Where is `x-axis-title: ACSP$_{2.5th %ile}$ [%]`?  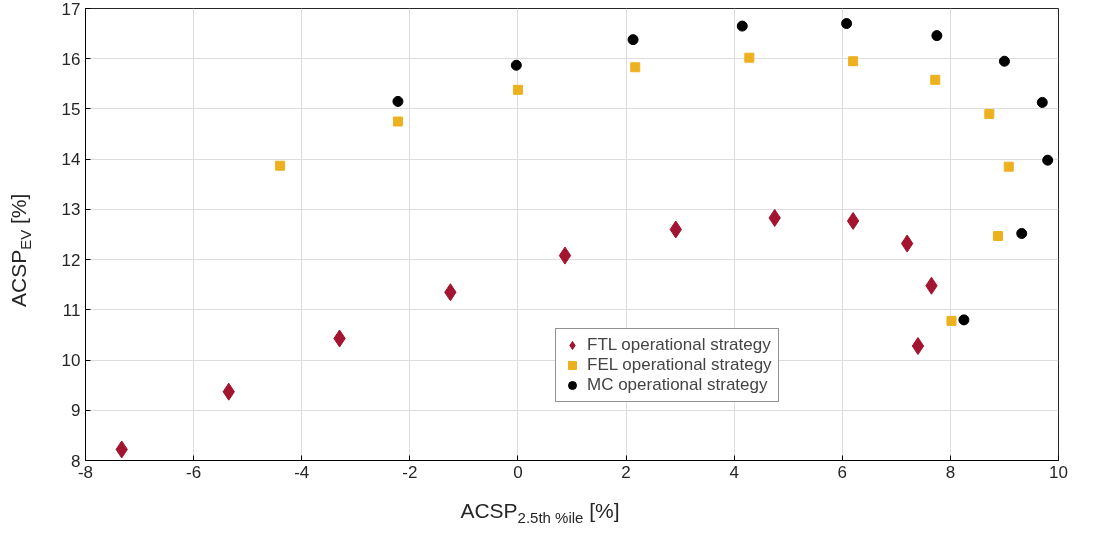
x-axis-title: ACSP$_{2.5th %ile}$ [%] is located at coordinates (540, 513).